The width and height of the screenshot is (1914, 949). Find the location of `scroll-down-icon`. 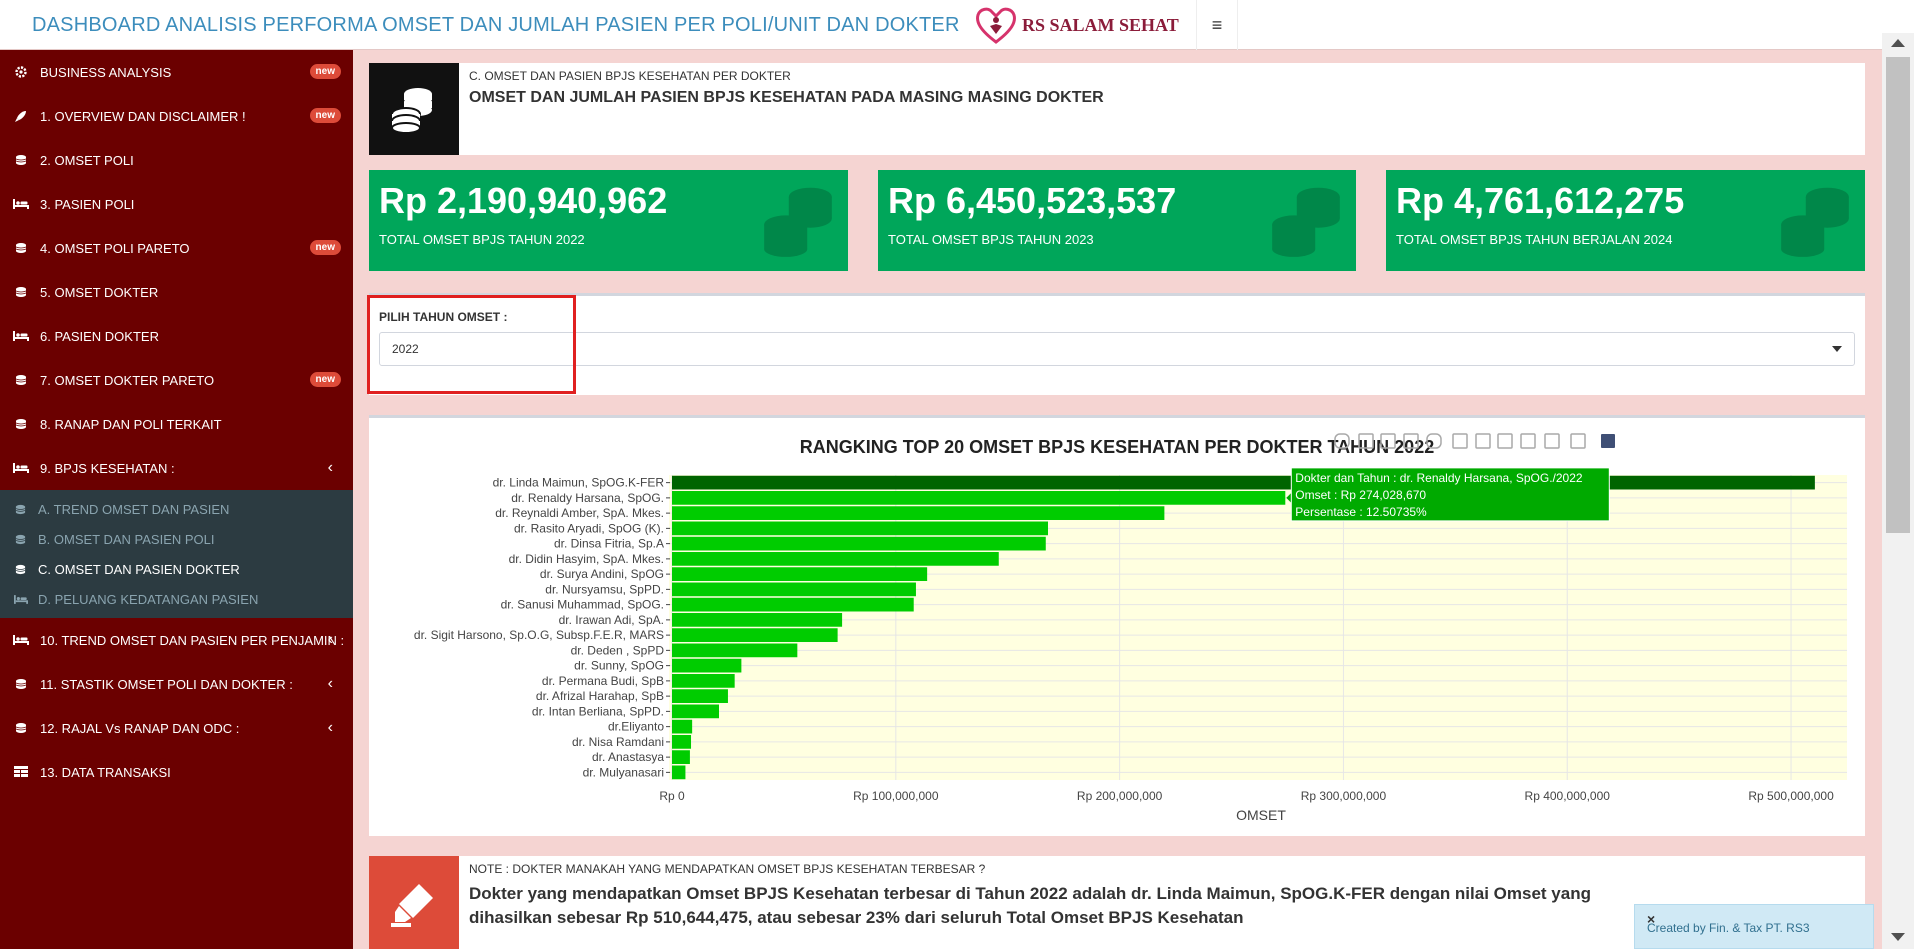

scroll-down-icon is located at coordinates (1898, 937).